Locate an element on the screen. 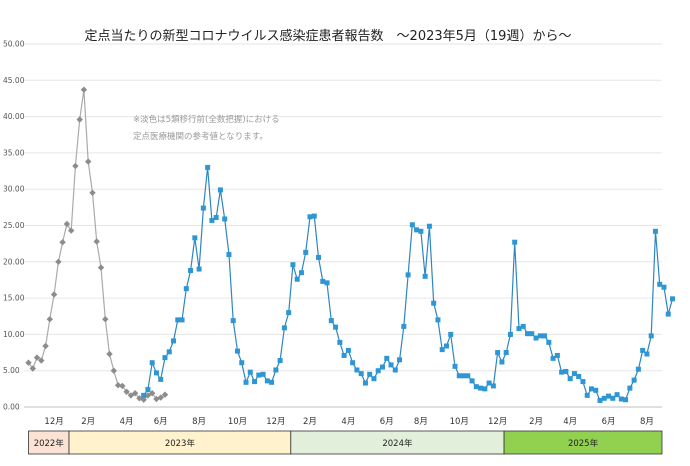  y-tick-label: 10.00 is located at coordinates (14, 334).